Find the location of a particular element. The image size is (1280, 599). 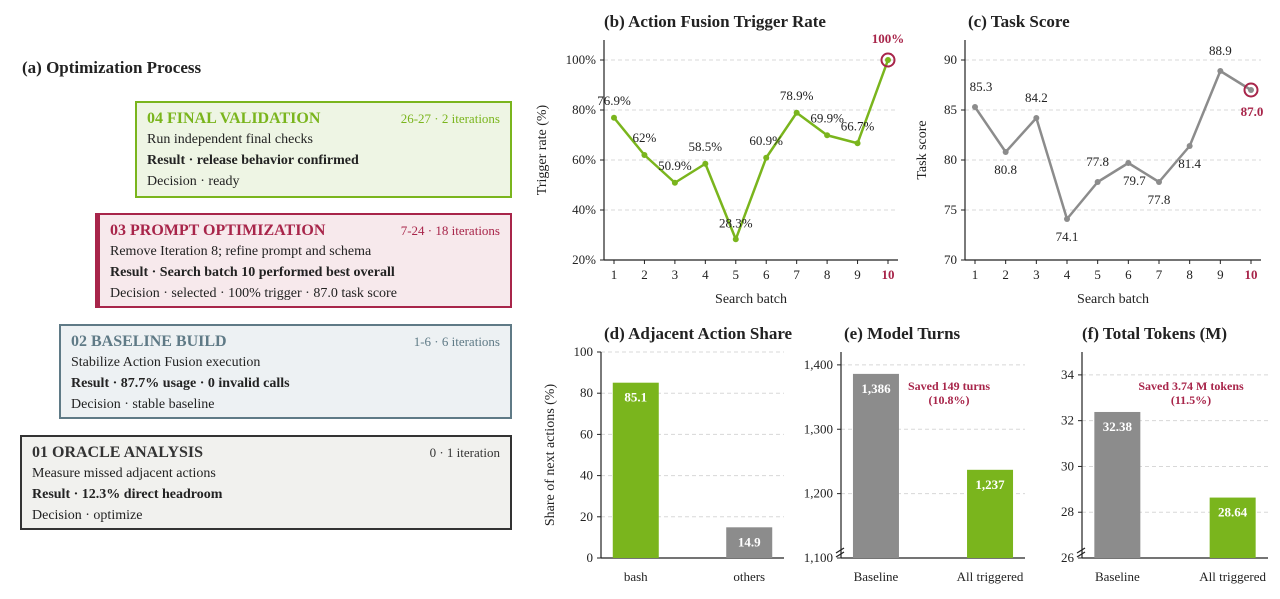

y-axis-label-b: Trigger rate (%) is located at coordinates (542, 149).